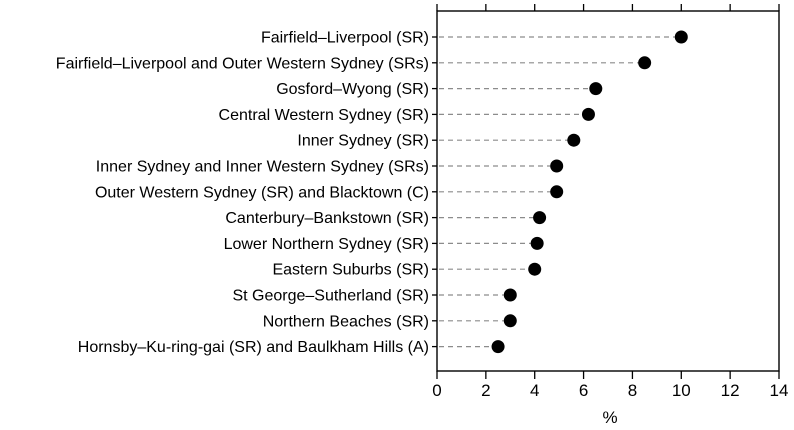  Describe the element at coordinates (632, 390) in the screenshot. I see `x-tick-label: 8` at that location.